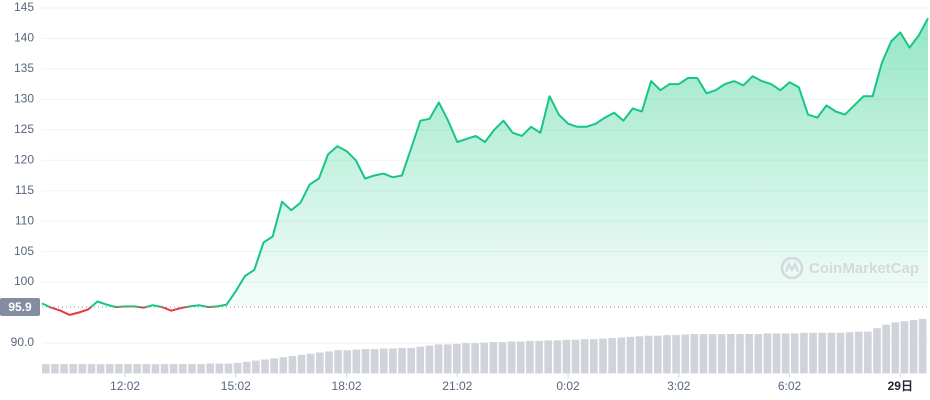 This screenshot has height=400, width=930. Describe the element at coordinates (24, 251) in the screenshot. I see `y-tick-label: 105` at that location.